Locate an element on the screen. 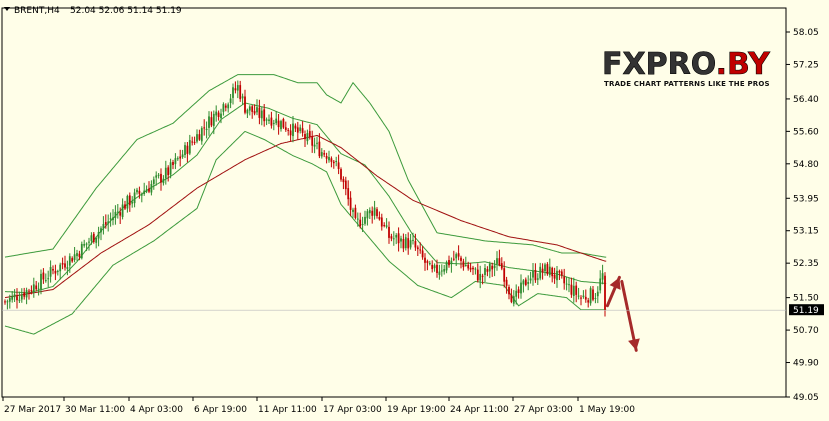 The image size is (829, 421). dropdown-triangle-icon is located at coordinates (7, 9).